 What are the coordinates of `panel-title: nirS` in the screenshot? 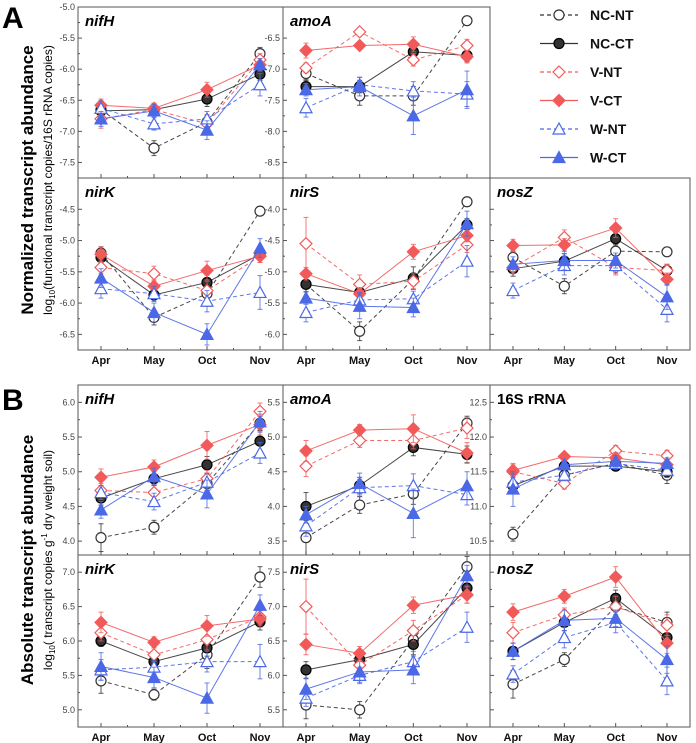 It's located at (304, 569).